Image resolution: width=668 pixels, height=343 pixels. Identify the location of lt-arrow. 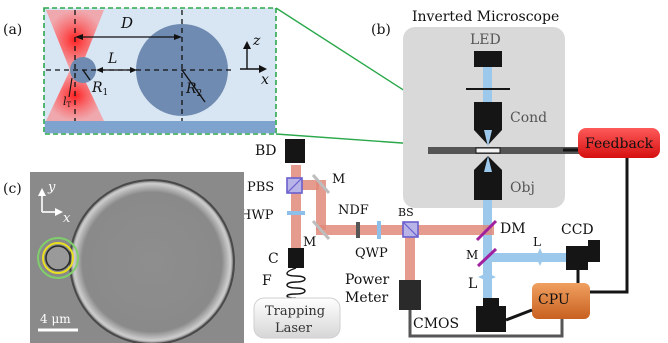
(70, 87).